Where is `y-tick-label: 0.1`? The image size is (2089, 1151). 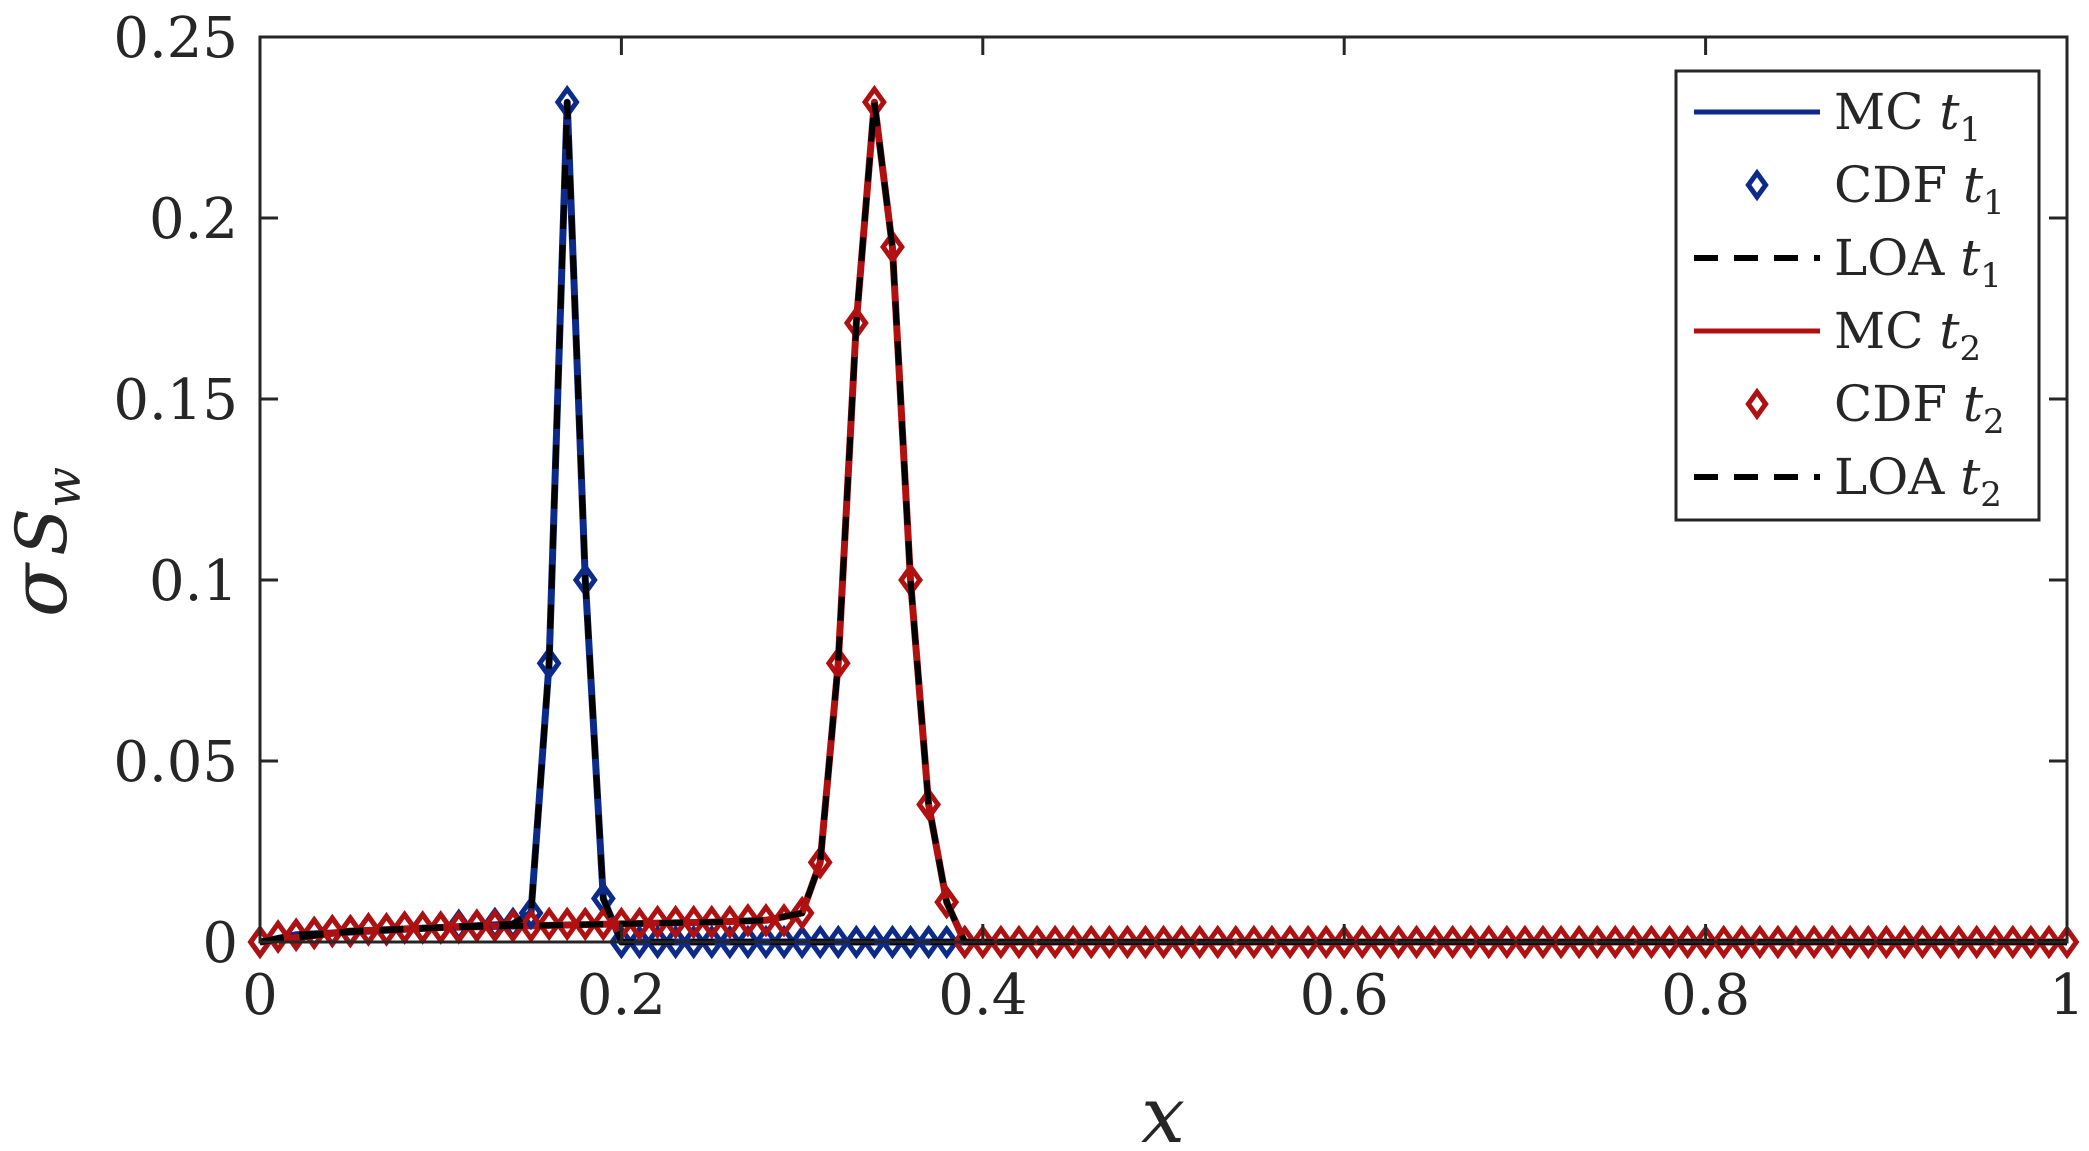 y-tick-label: 0.1 is located at coordinates (193, 581).